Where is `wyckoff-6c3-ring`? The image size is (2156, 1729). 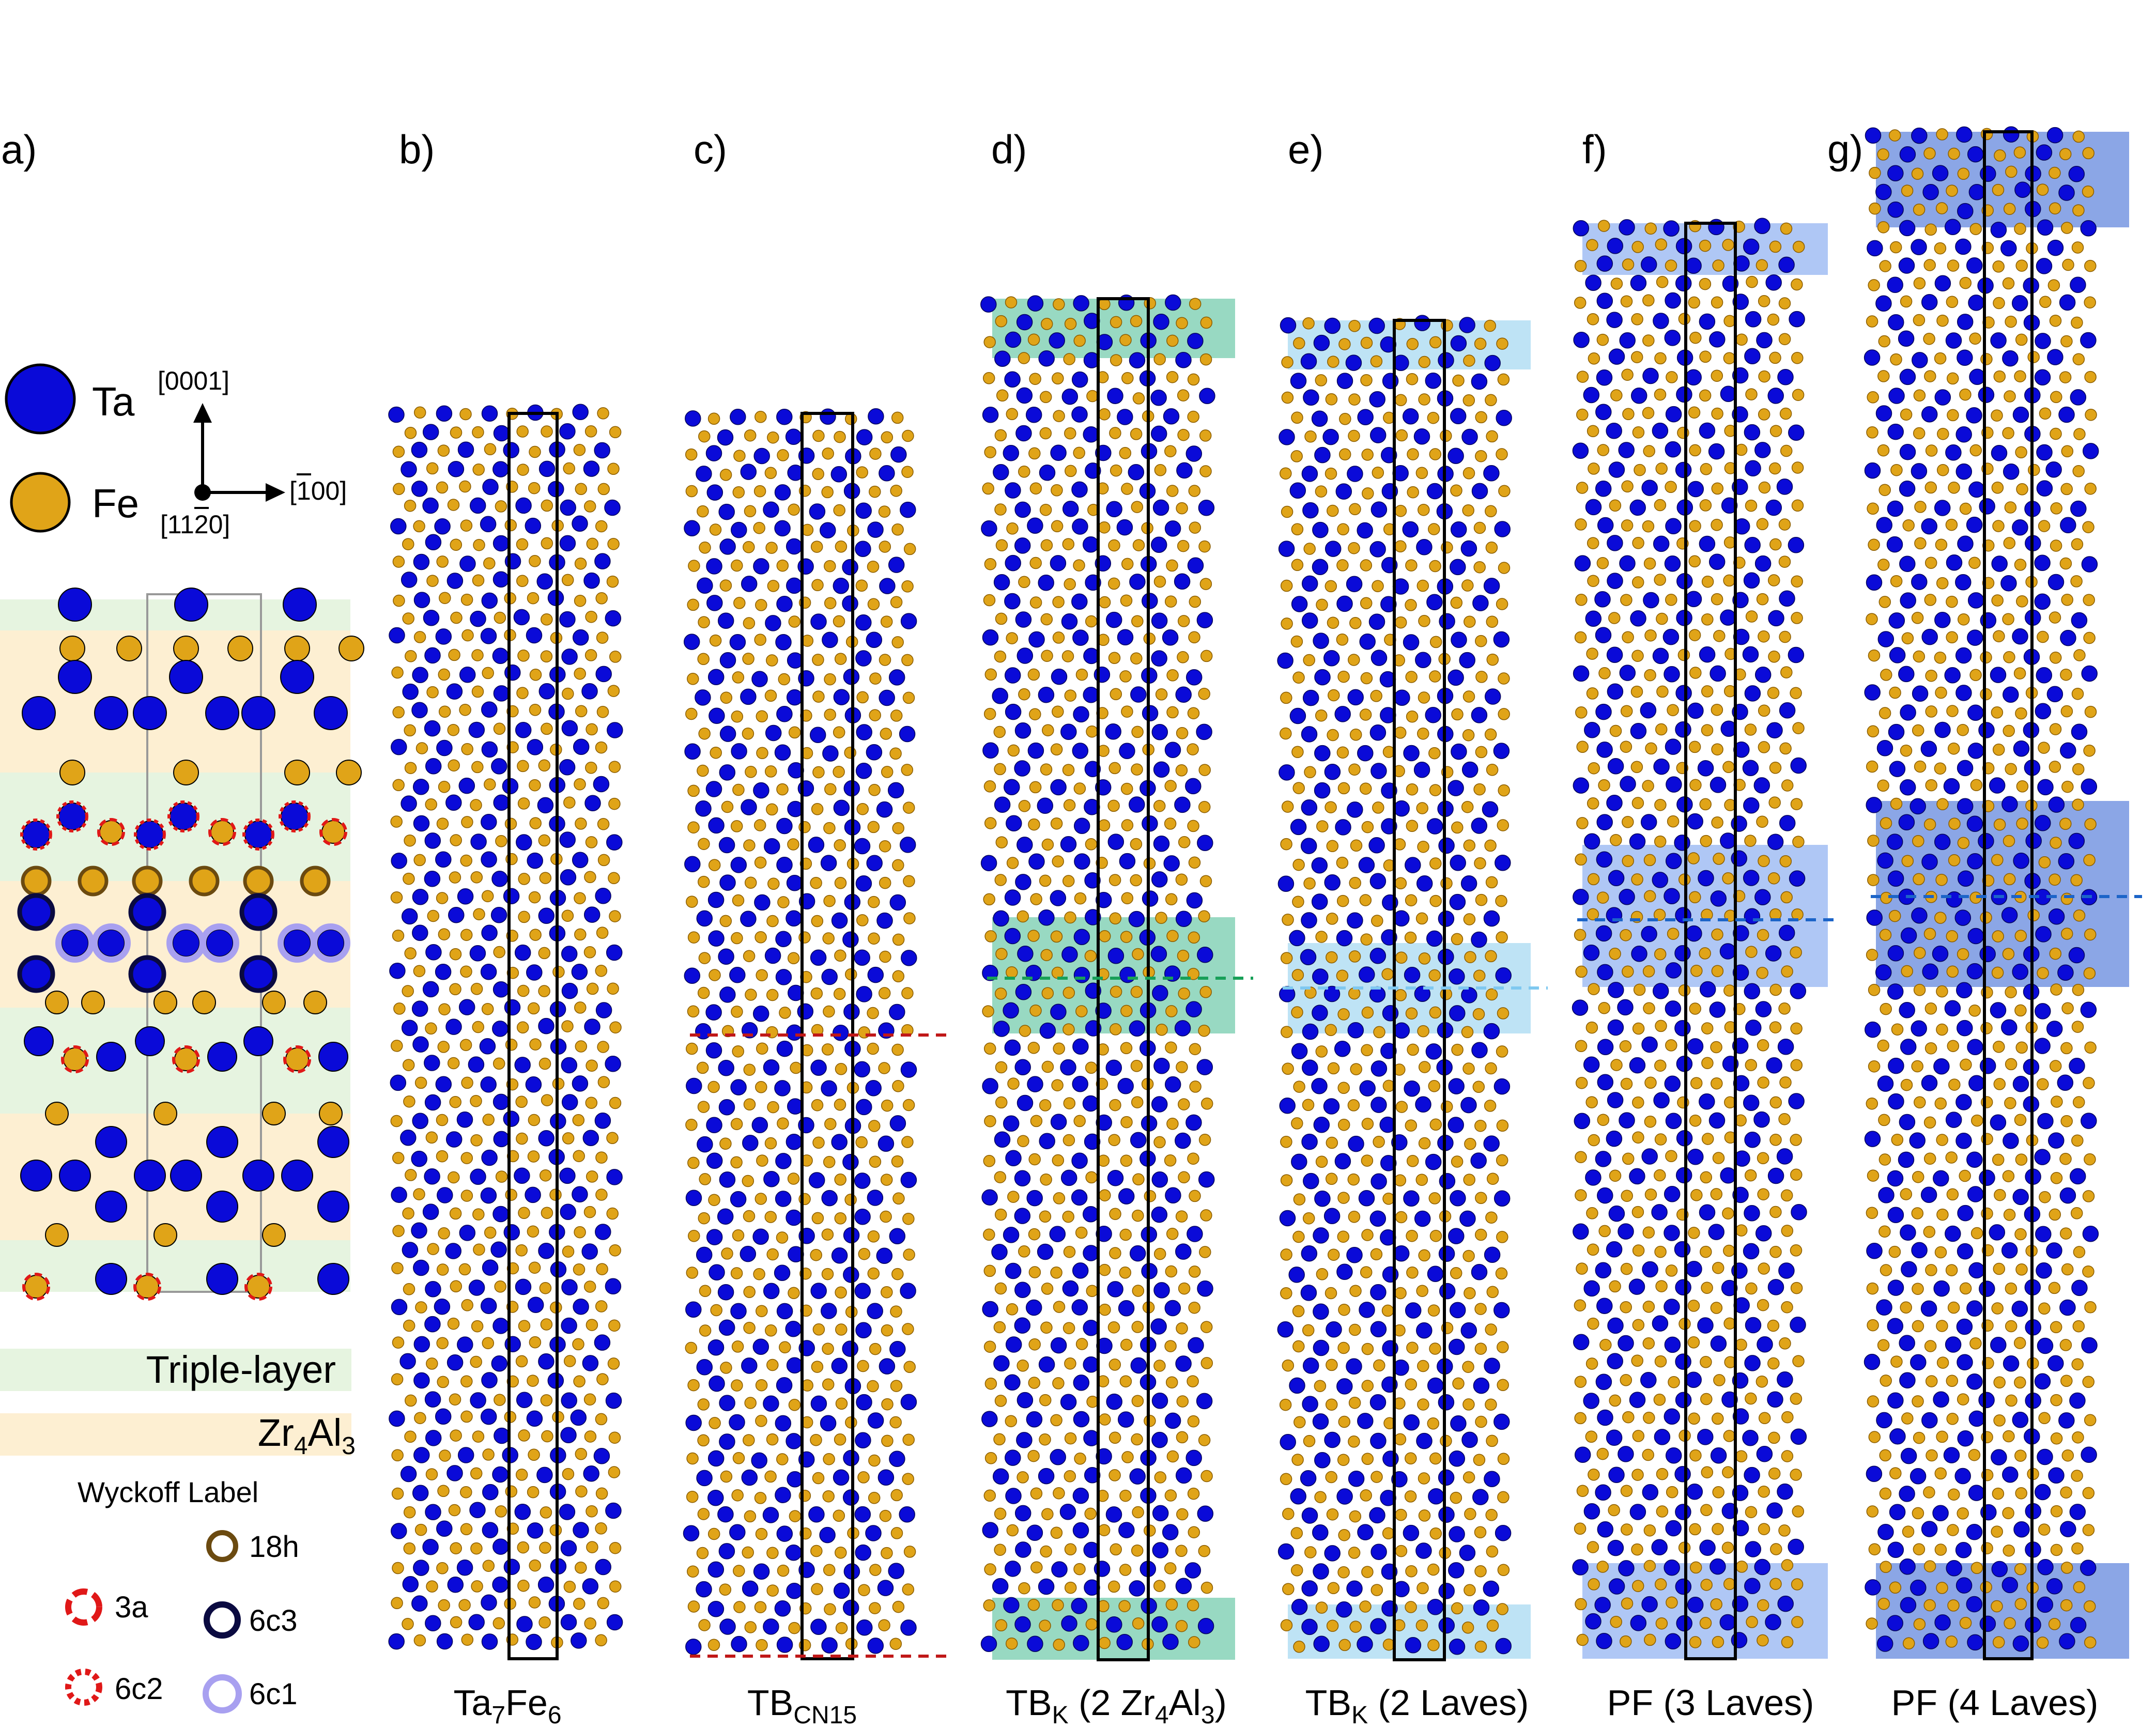 wyckoff-6c3-ring is located at coordinates (147, 974).